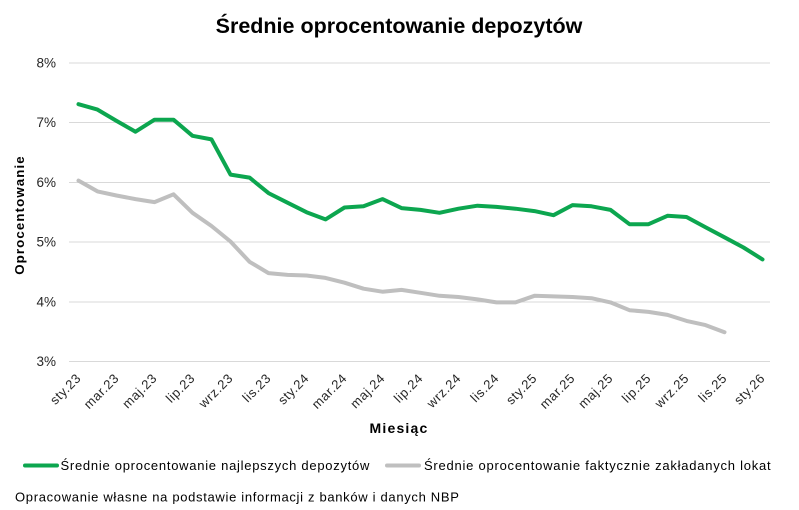 This screenshot has height=510, width=799. What do you see at coordinates (180, 388) in the screenshot?
I see `svg-text: lip.23` at bounding box center [180, 388].